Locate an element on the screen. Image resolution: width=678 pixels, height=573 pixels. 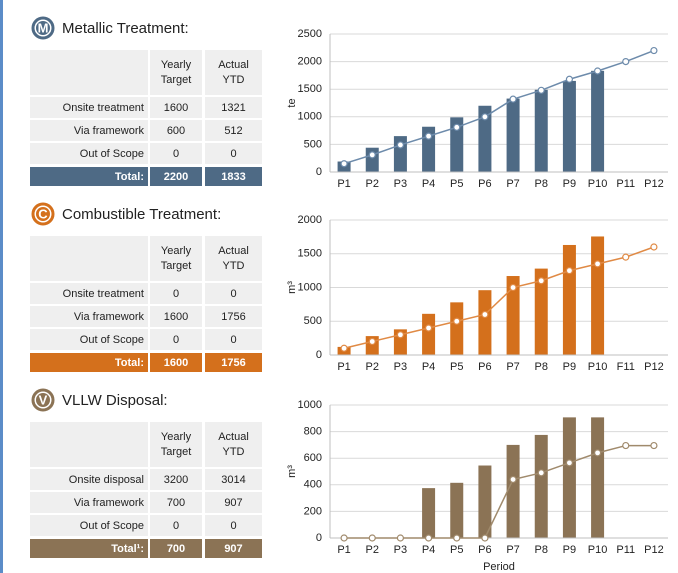
column-header: Yearly Target is located at coordinates (176, 444).